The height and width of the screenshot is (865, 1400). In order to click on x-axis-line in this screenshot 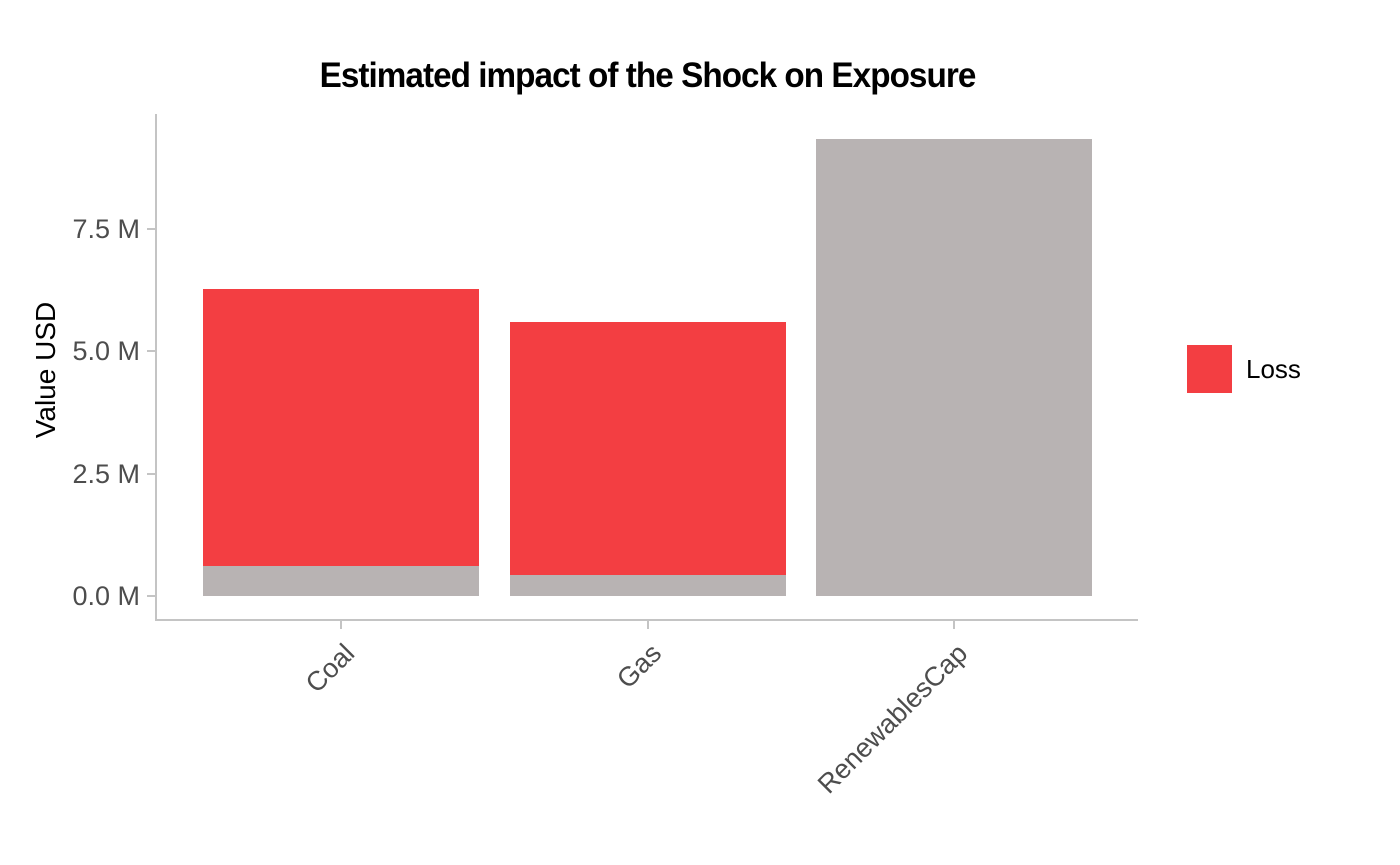, I will do `click(646, 620)`.